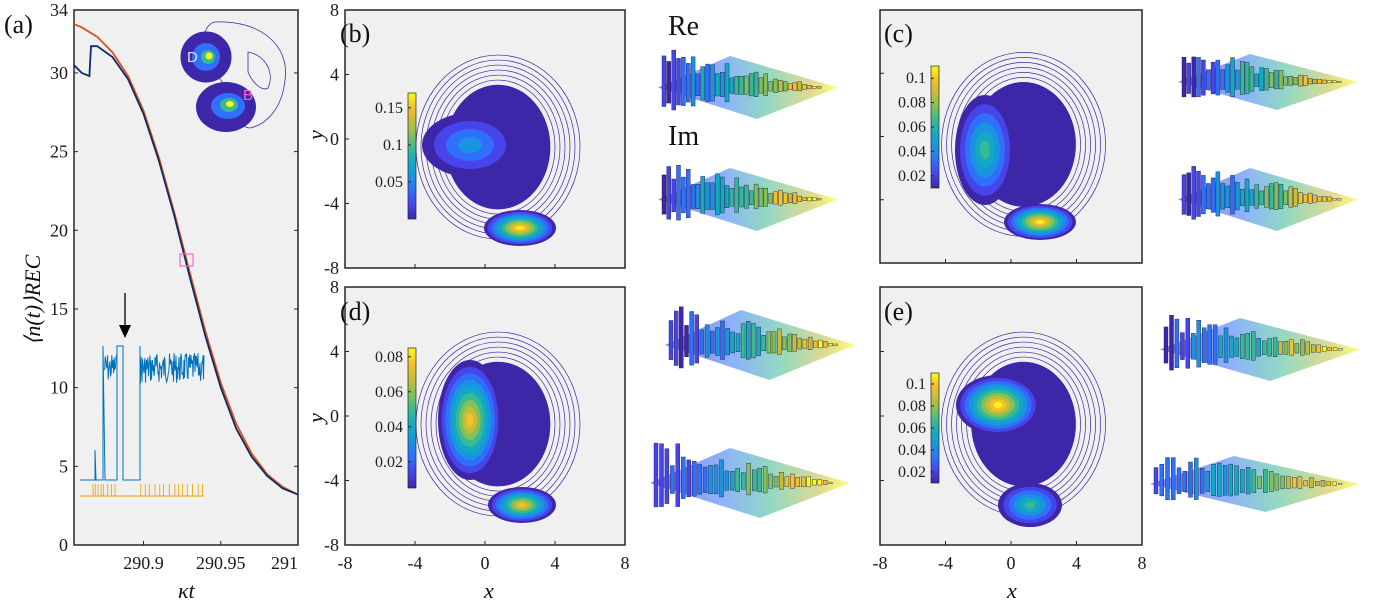 The height and width of the screenshot is (606, 1390). Describe the element at coordinates (555, 563) in the screenshot. I see `xtick-label: 4` at that location.